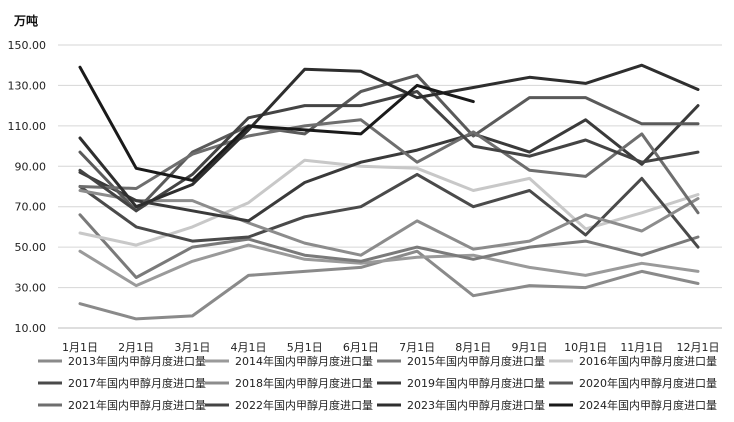 This screenshot has width=734, height=422. Describe the element at coordinates (361, 347) in the screenshot. I see `x-tick-label: 6月1日` at that location.